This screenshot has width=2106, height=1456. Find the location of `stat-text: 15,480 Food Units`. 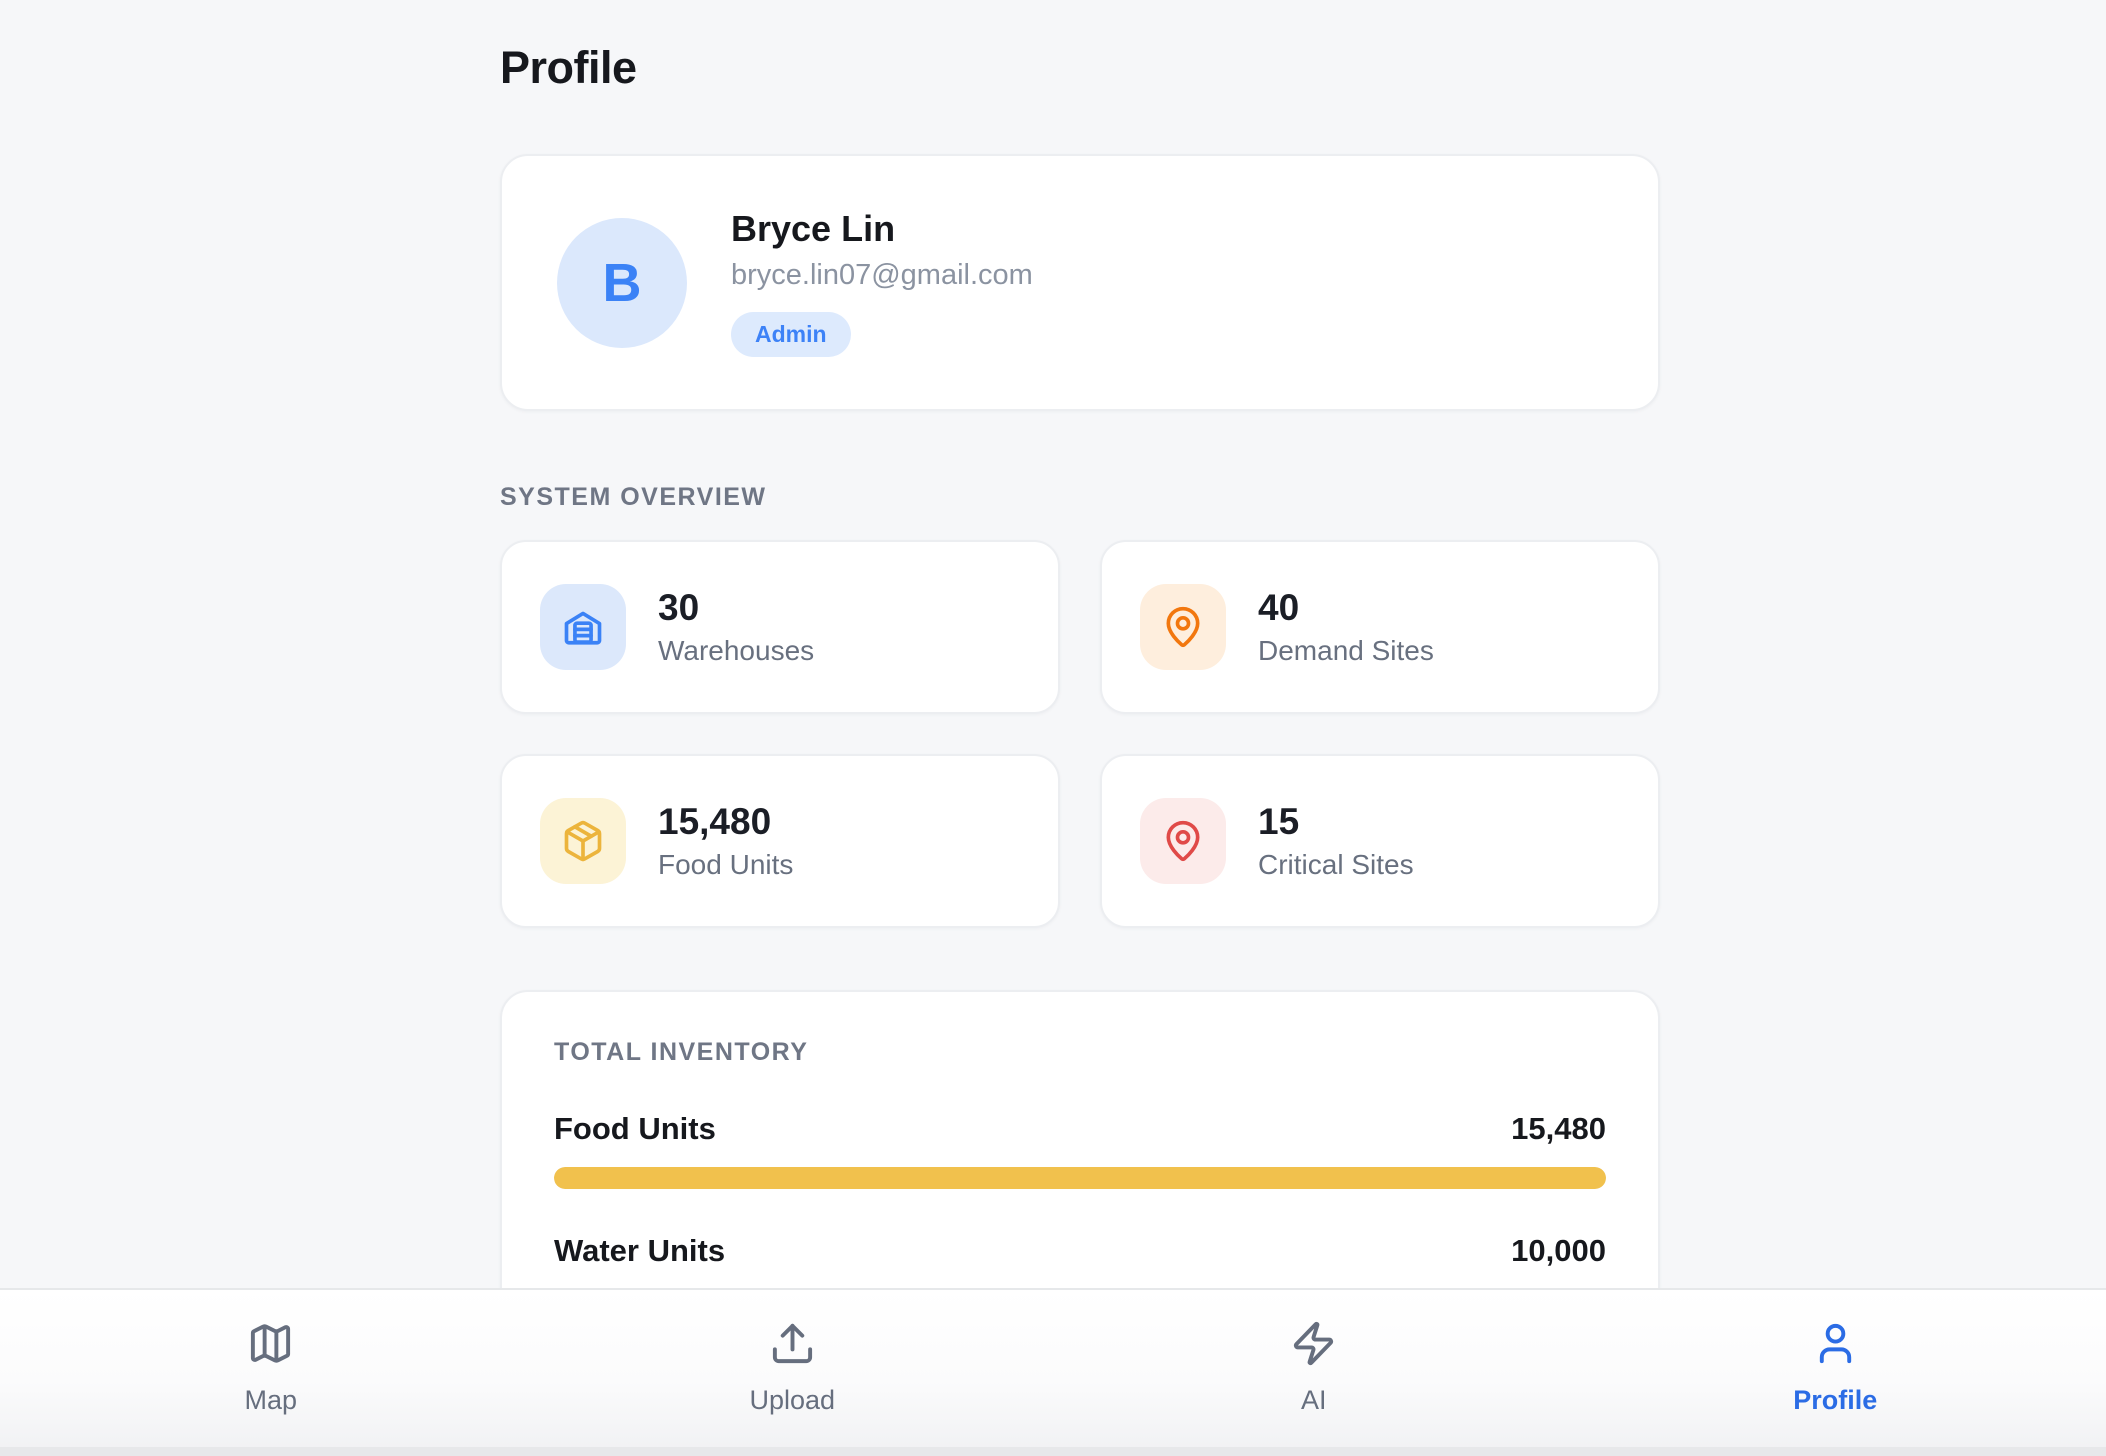

stat-text: 15,480 Food Units is located at coordinates (725, 841).